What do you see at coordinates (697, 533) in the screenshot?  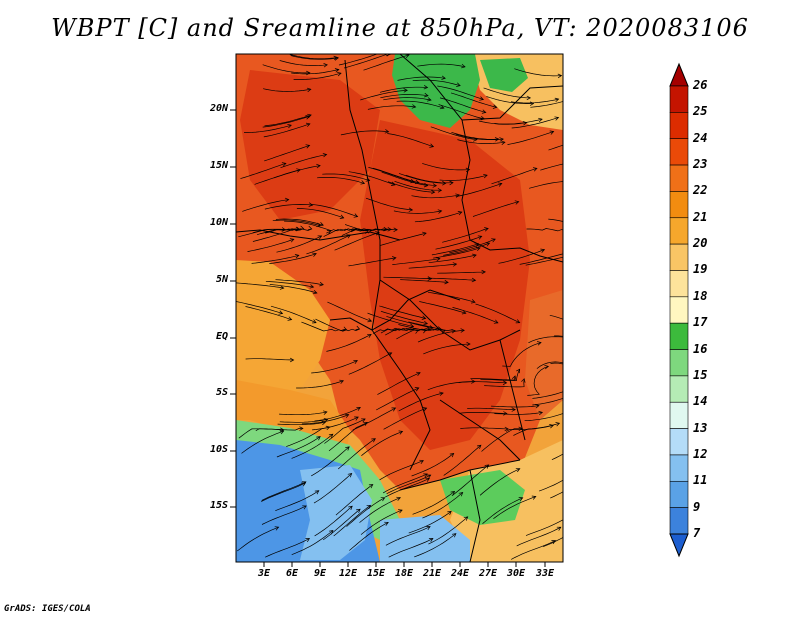 I see `colorbar-label: 7` at bounding box center [697, 533].